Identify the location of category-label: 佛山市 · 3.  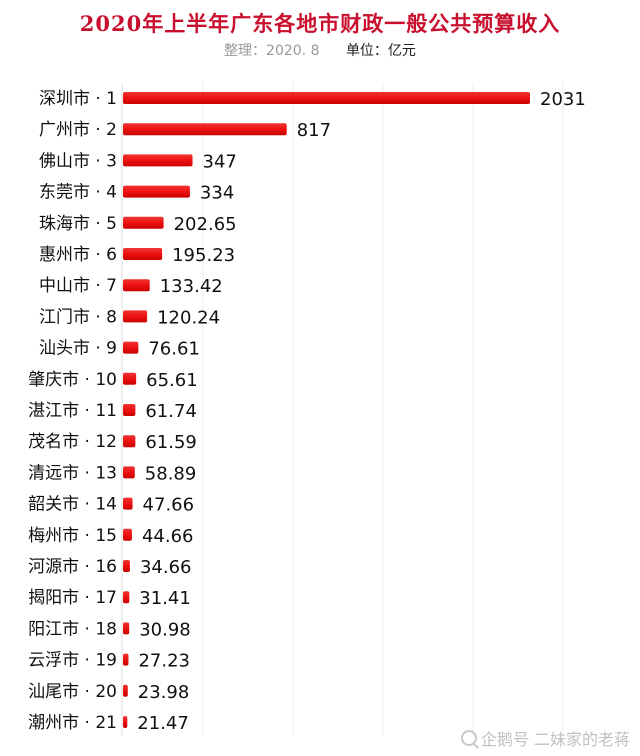
(78, 161).